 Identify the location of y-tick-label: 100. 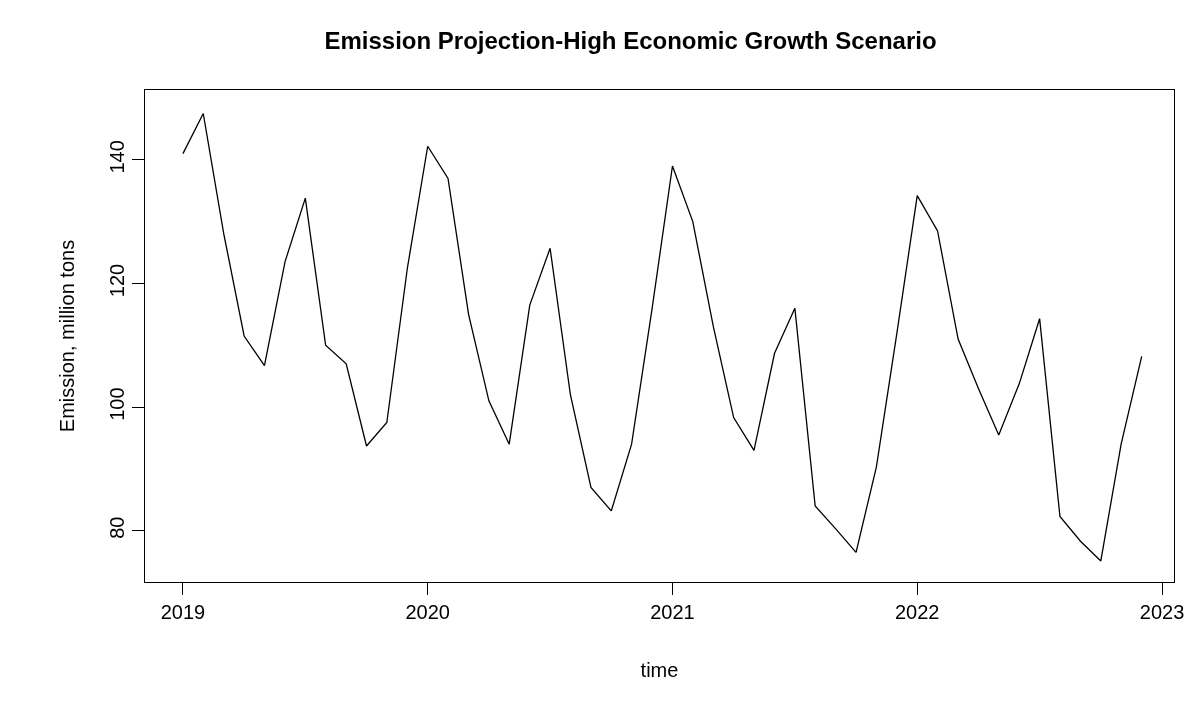
(116, 404).